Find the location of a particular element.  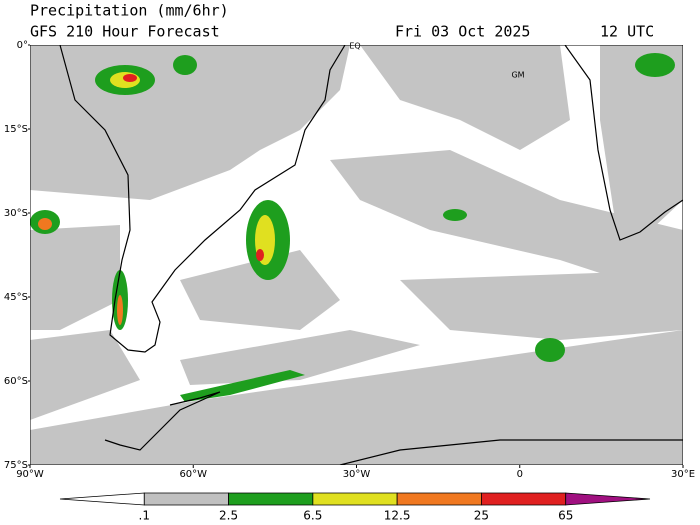

equator-marker: EQ is located at coordinates (354, 46).